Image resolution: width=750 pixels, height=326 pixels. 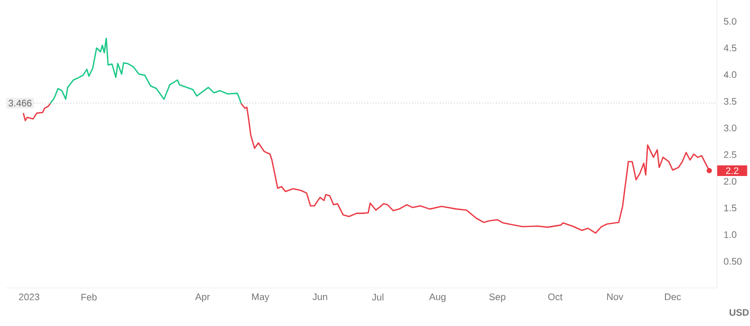 What do you see at coordinates (733, 261) in the screenshot?
I see `y-tick-label: 0.50` at bounding box center [733, 261].